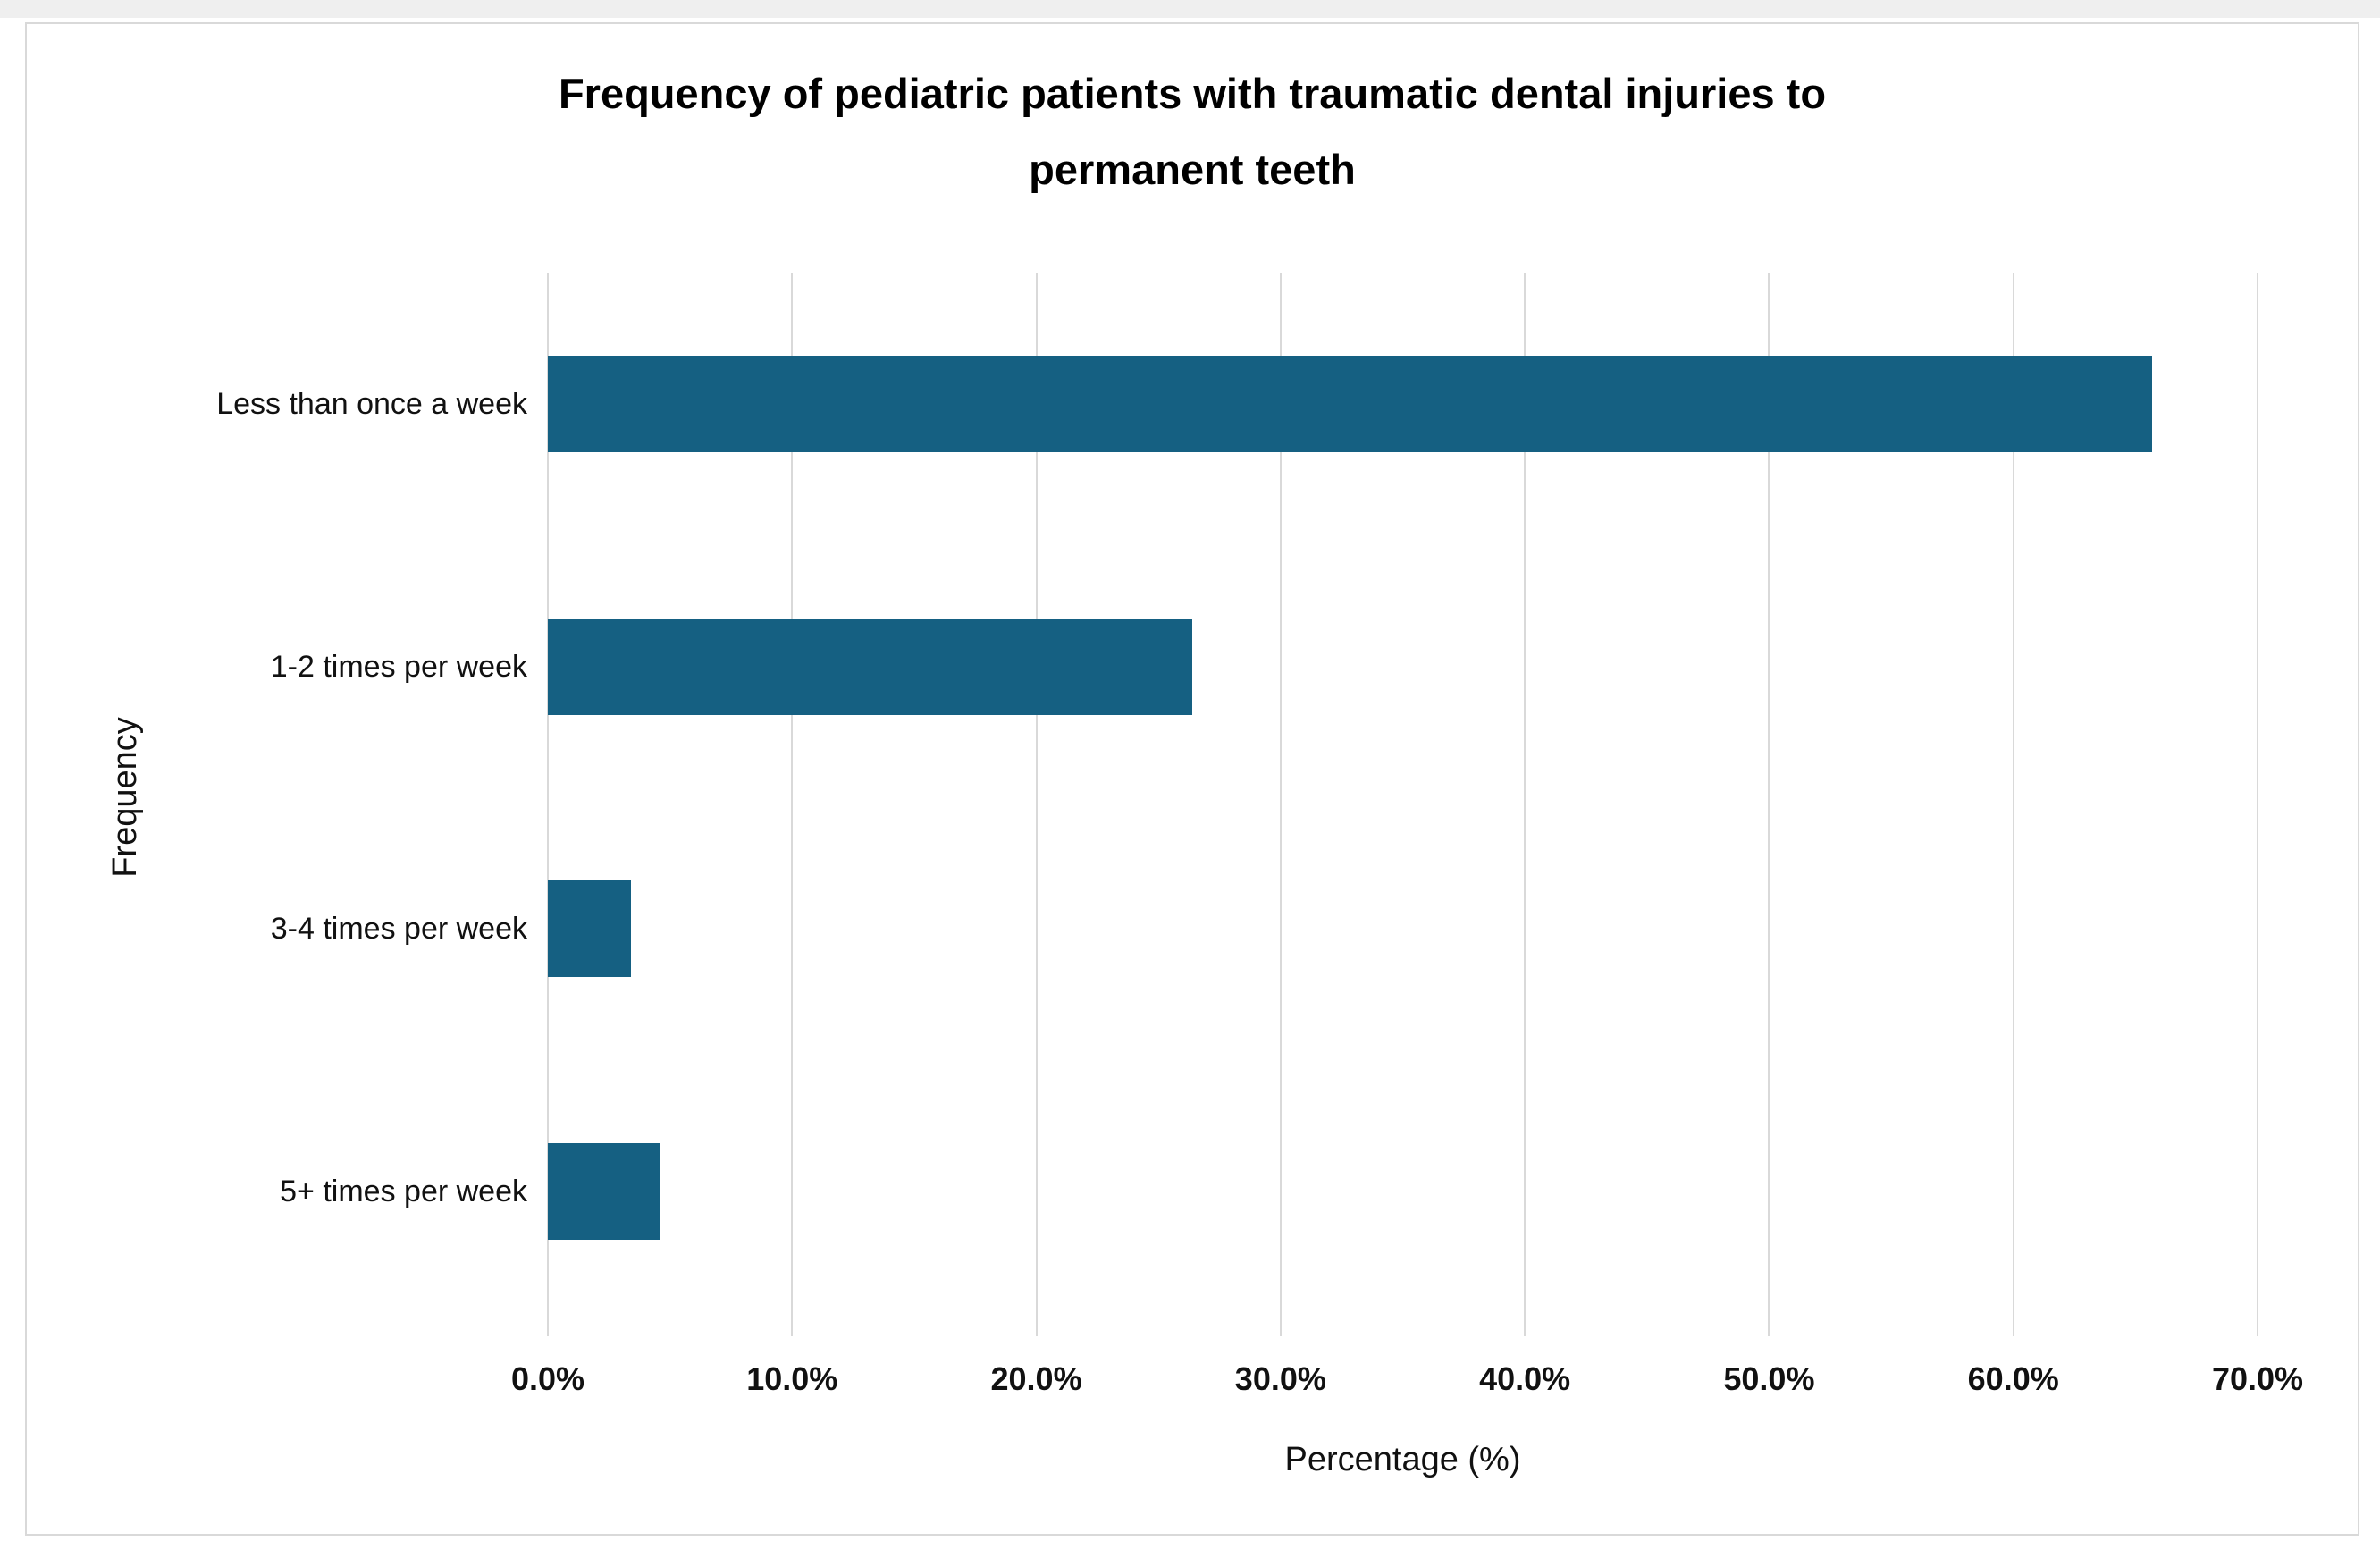  I want to click on chart-title-line-2: permanent teeth, so click(1192, 169).